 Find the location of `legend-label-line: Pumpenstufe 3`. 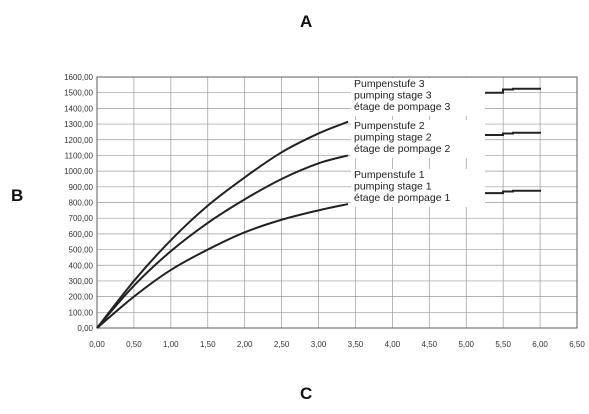

legend-label-line: Pumpenstufe 3 is located at coordinates (389, 84).